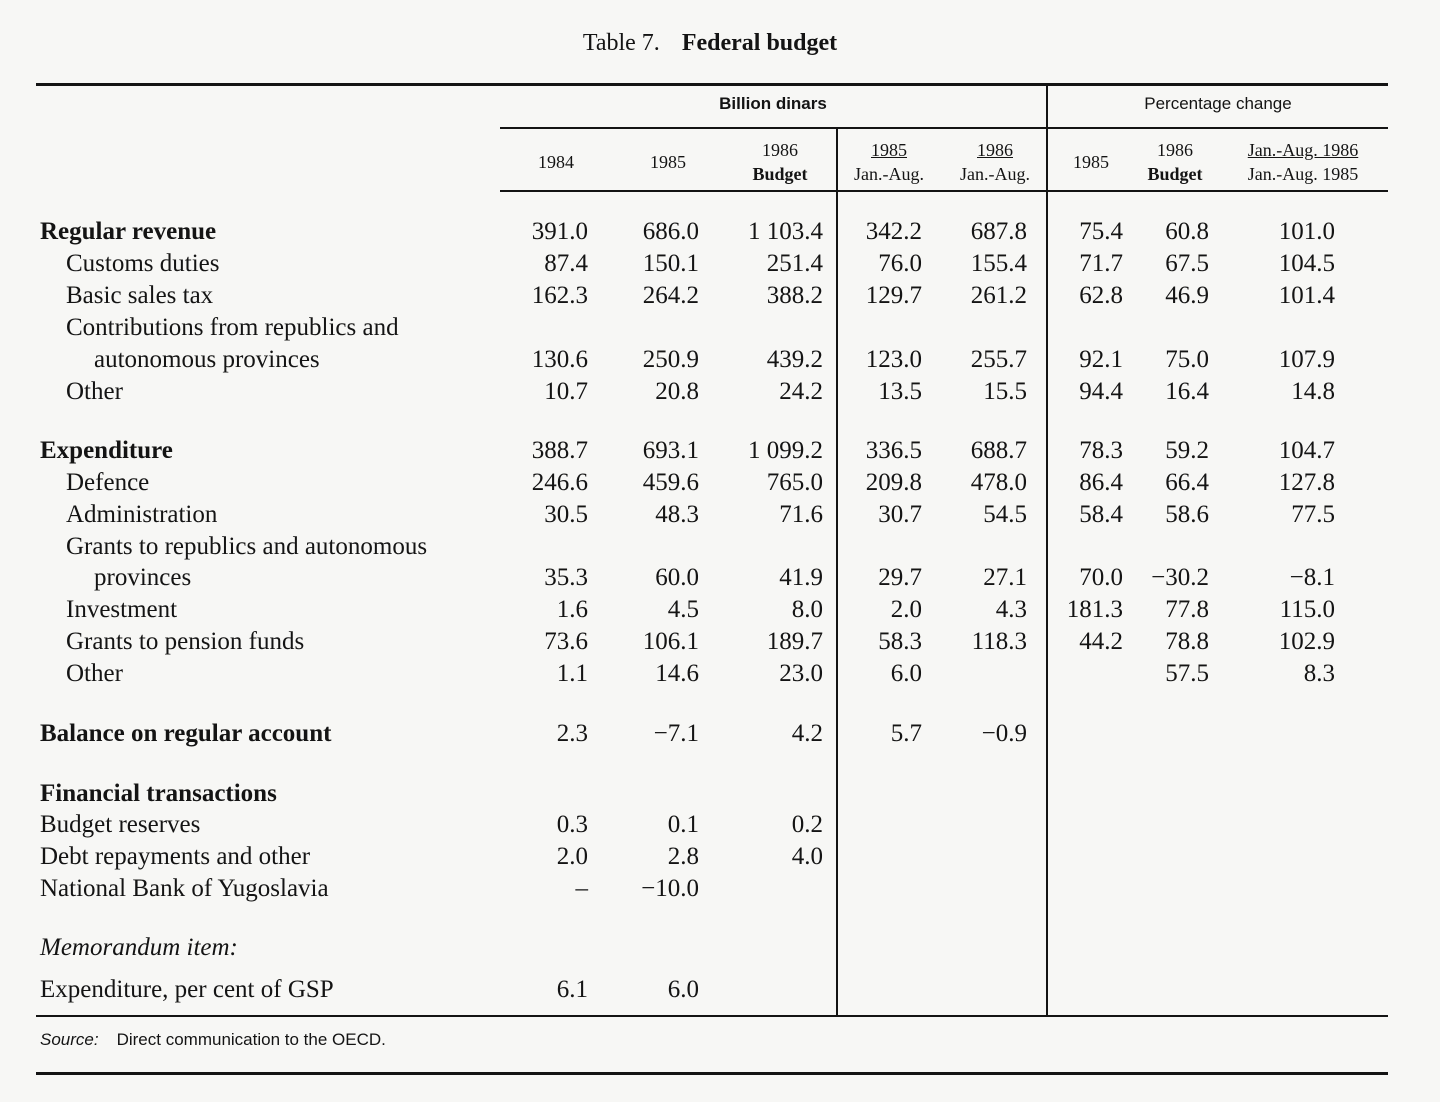 Image resolution: width=1440 pixels, height=1102 pixels. I want to click on table-cell: −7.1, so click(676, 733).